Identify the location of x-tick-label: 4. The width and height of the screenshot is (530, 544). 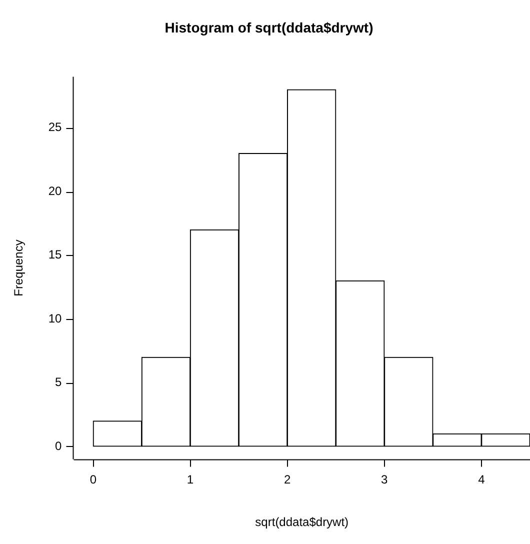
(482, 479).